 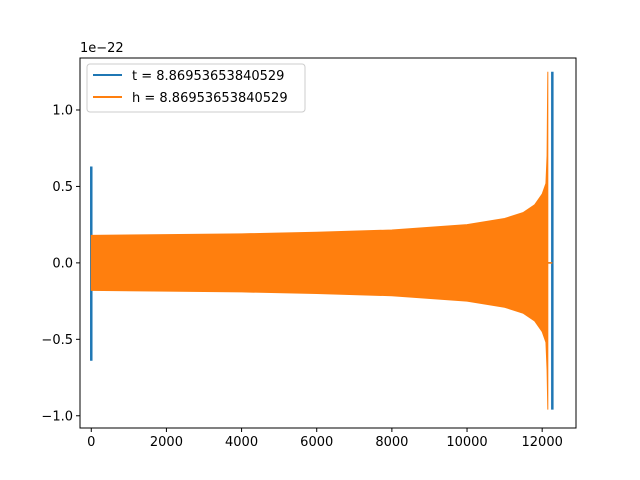 What do you see at coordinates (542, 442) in the screenshot?
I see `x-tick-label: 12000` at bounding box center [542, 442].